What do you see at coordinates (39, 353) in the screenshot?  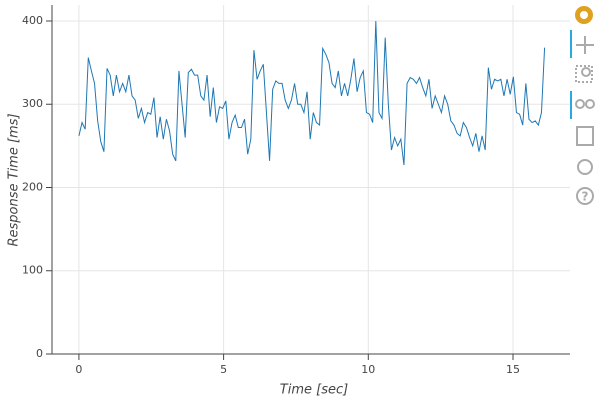 I see `y-tick-label: 0` at bounding box center [39, 353].